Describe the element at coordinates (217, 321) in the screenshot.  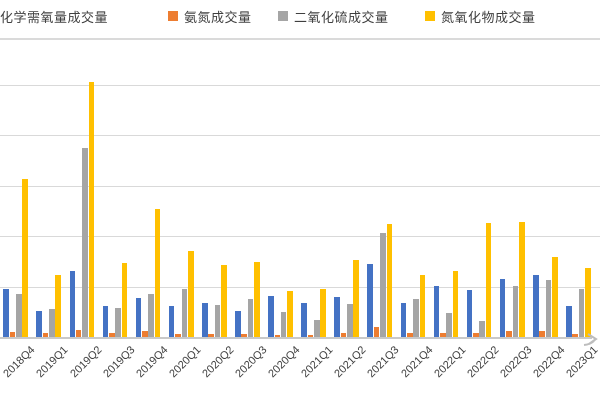
I see `bar-2020Q2-s2` at that location.